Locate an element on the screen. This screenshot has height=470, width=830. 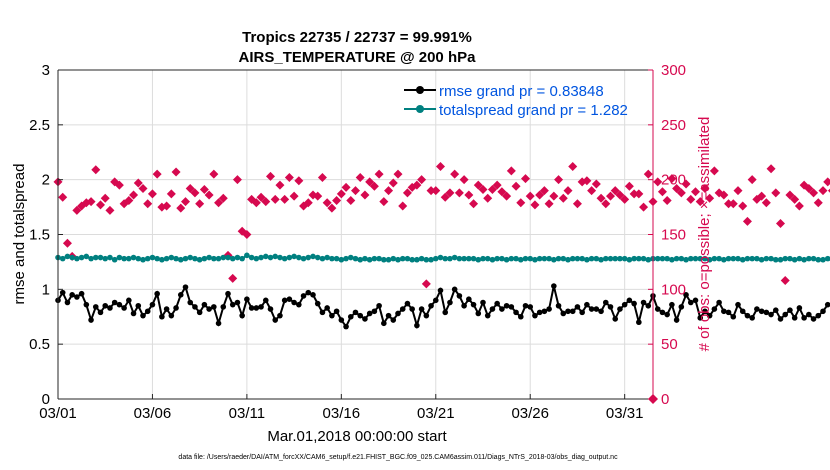
x-tick-label: 03/01 is located at coordinates (58, 413).